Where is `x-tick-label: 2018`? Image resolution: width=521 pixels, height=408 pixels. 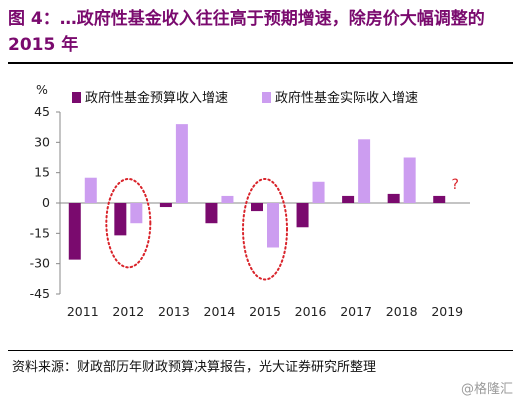
x-tick-label: 2018 is located at coordinates (402, 311).